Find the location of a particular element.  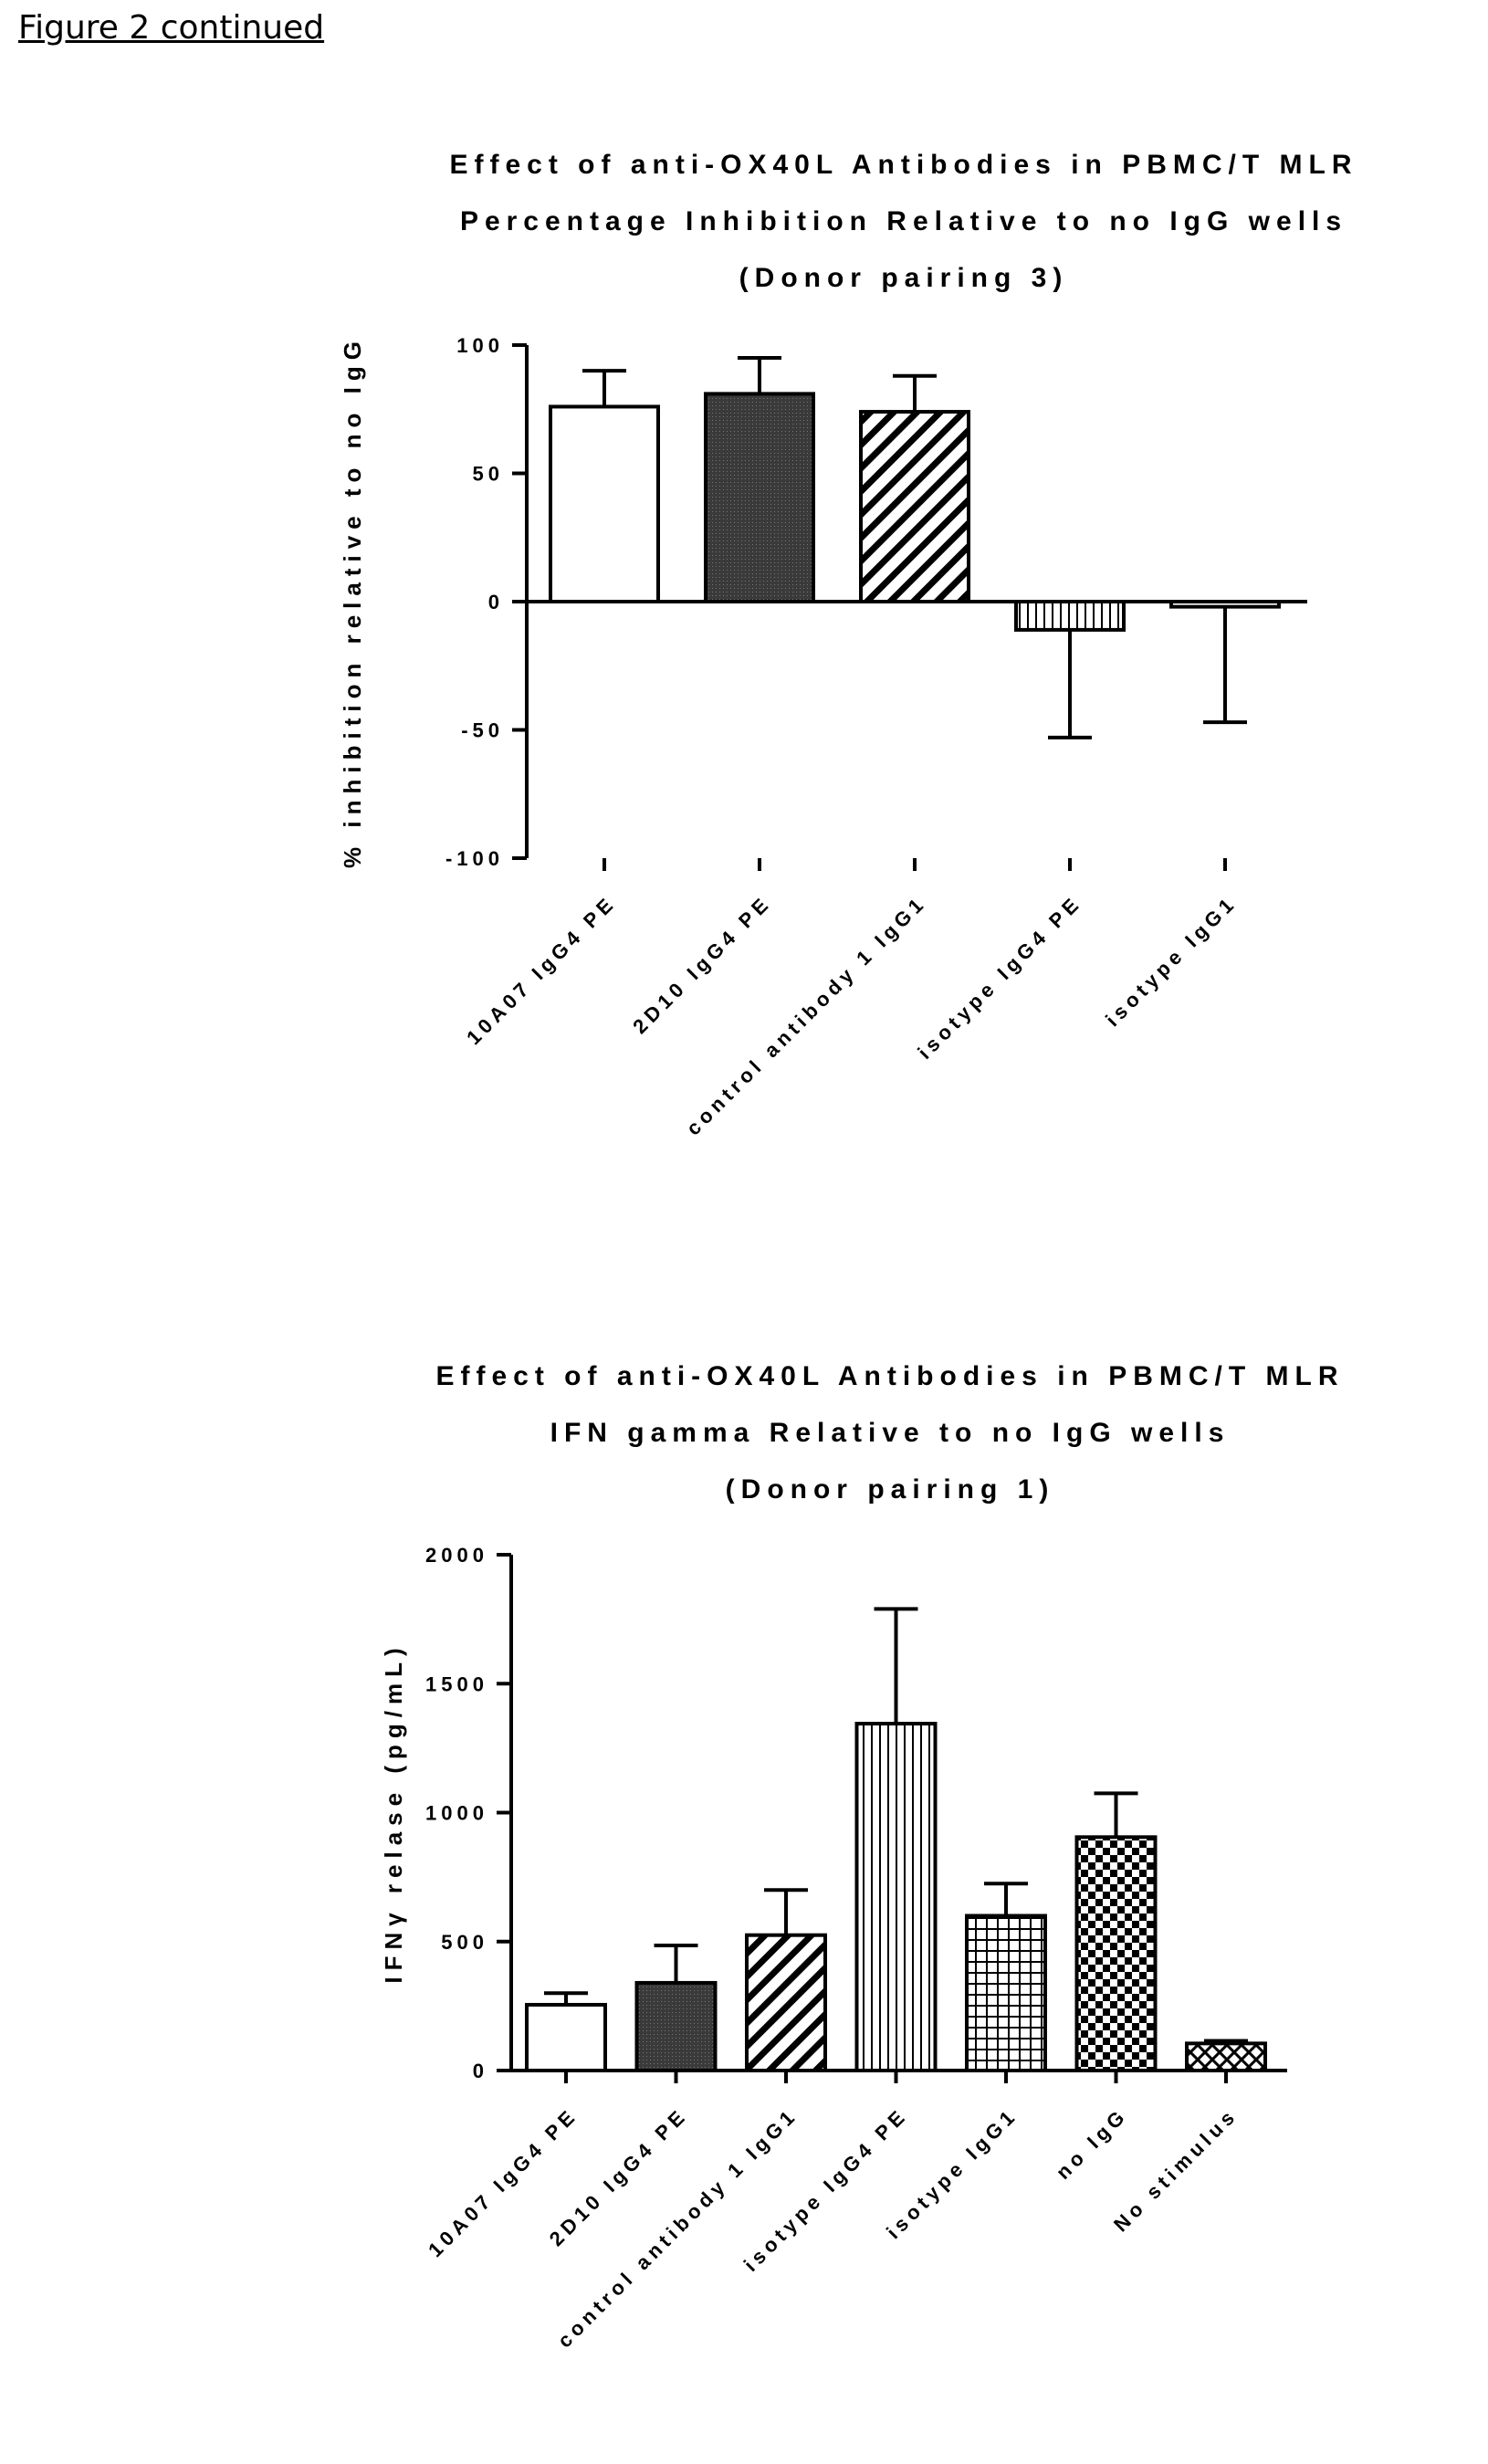

y-tick-label: 500 is located at coordinates (464, 1942).